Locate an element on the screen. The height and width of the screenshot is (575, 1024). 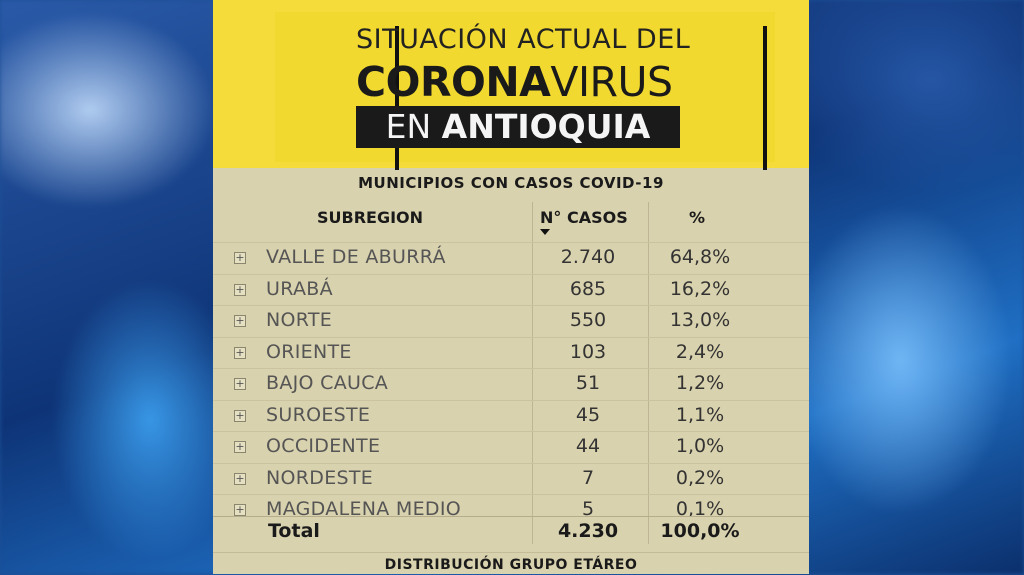
title-antioquia: ANTIOQUIA is located at coordinates (546, 126).